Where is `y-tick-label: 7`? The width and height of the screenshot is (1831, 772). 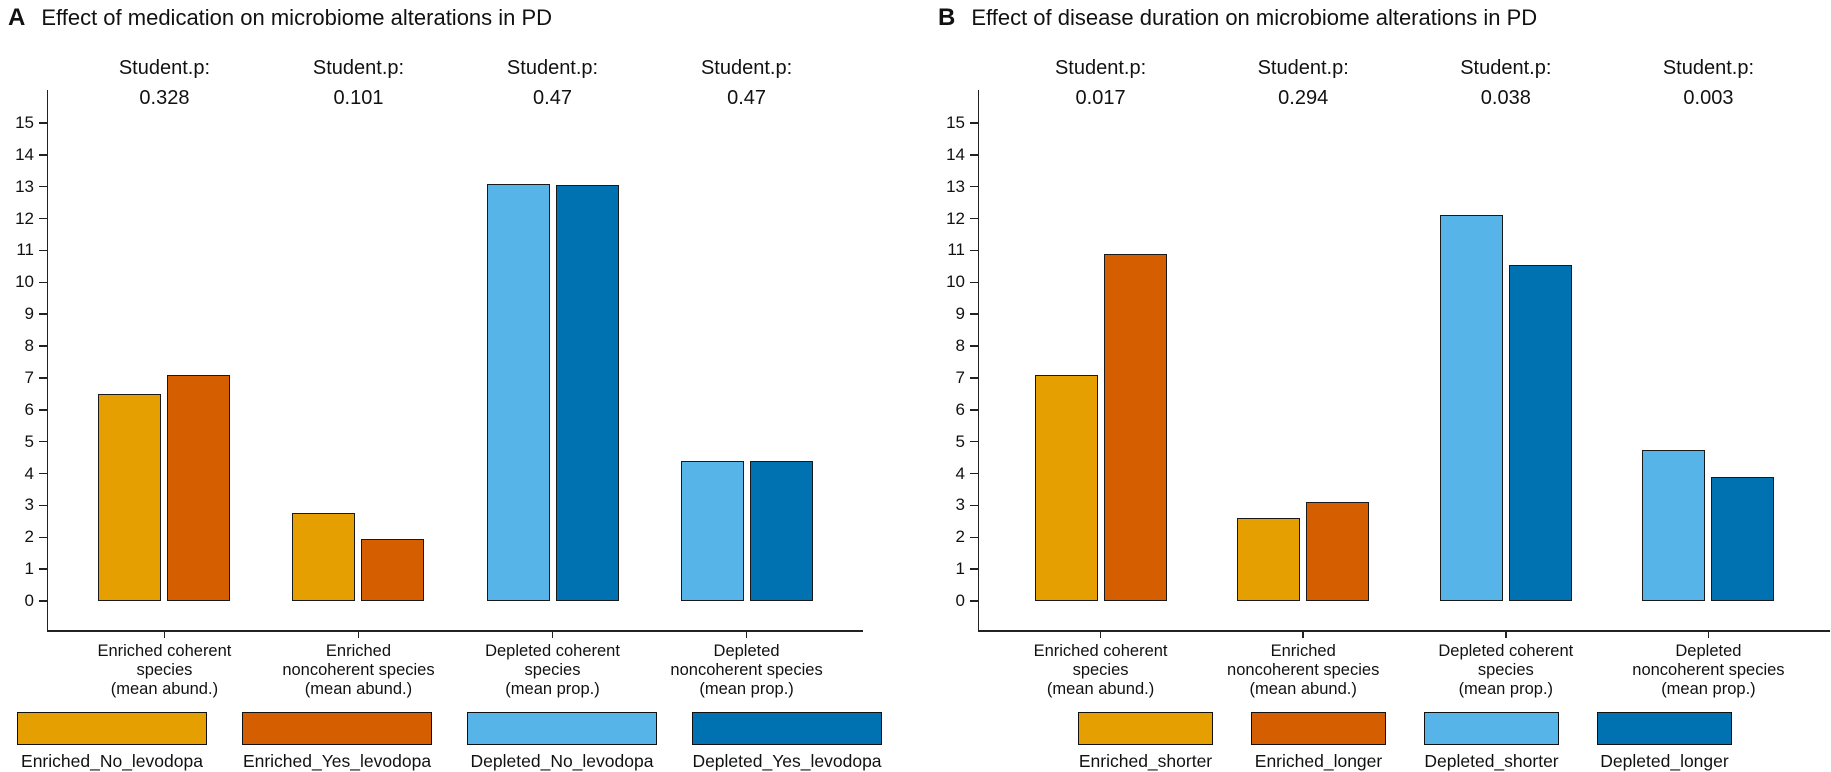 y-tick-label: 7 is located at coordinates (29, 377).